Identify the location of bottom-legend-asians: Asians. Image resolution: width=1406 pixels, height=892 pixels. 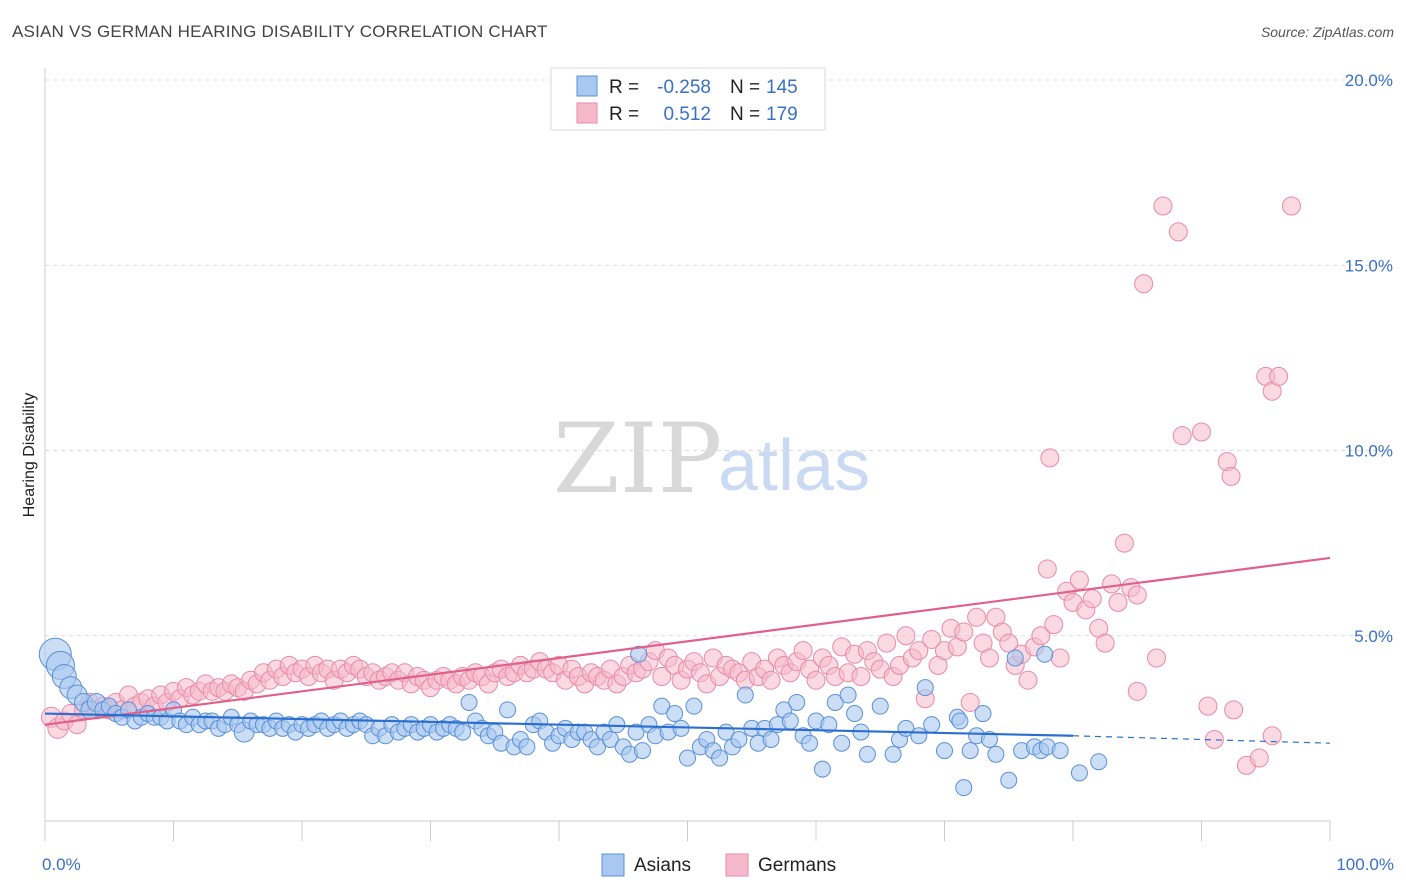
(662, 865).